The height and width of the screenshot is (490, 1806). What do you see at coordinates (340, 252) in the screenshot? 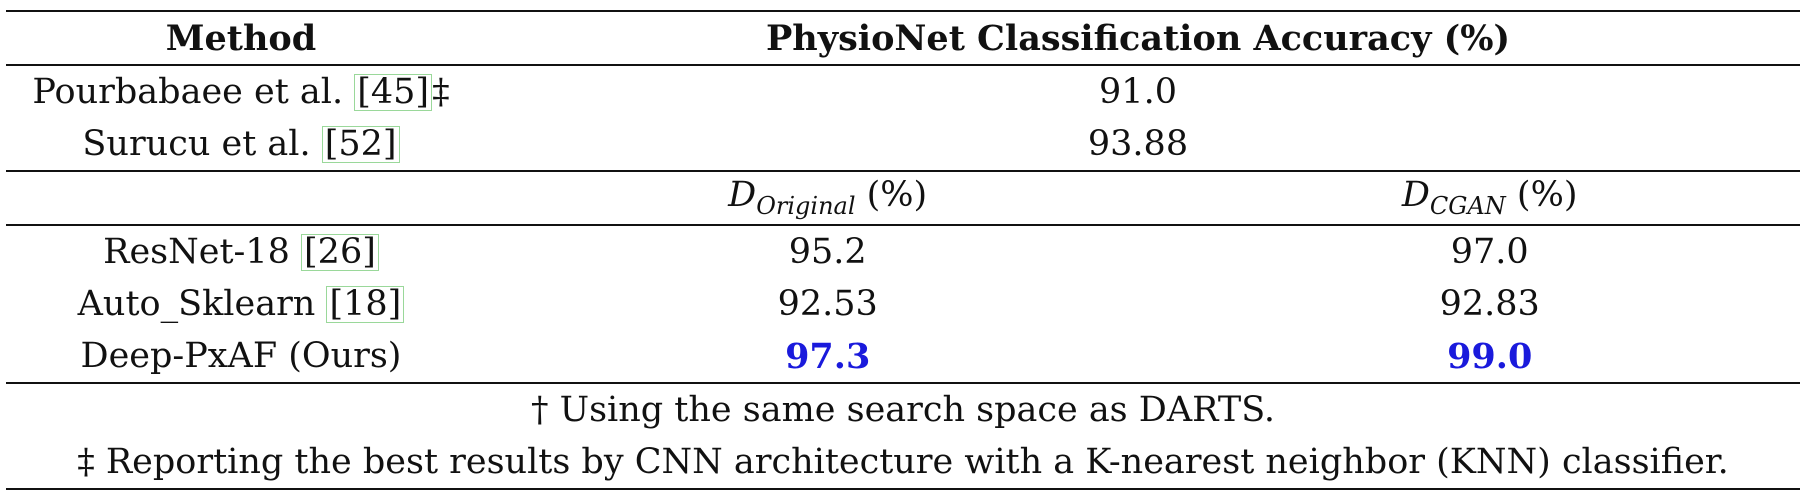
I see `citation-link: [26]` at bounding box center [340, 252].